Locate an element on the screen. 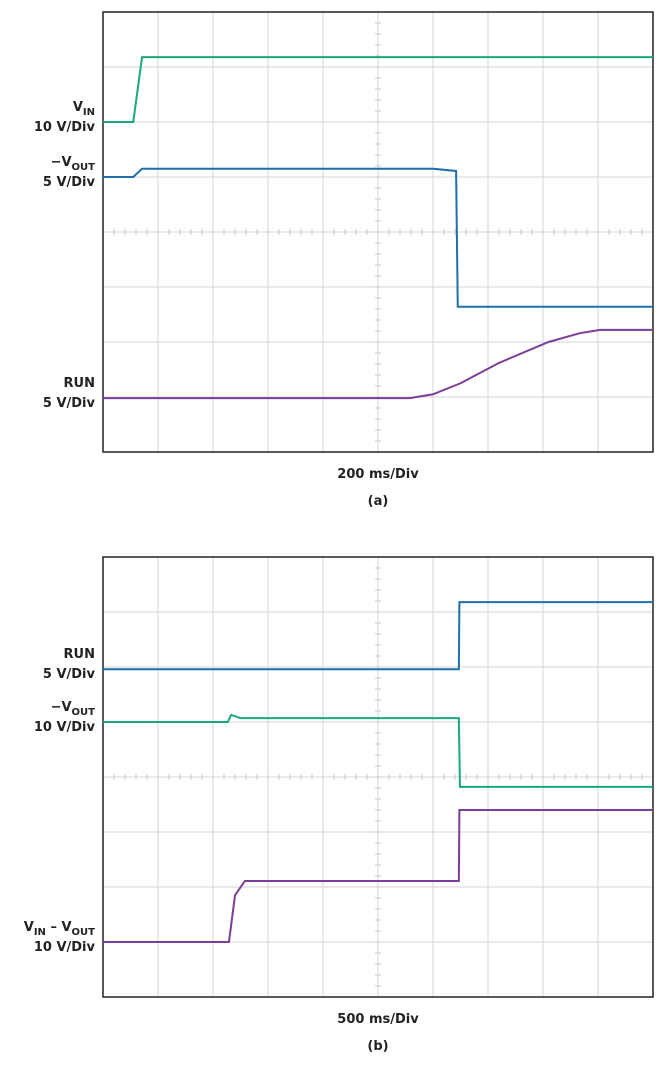  x-axis-label: 200 ms/Div is located at coordinates (378, 474).